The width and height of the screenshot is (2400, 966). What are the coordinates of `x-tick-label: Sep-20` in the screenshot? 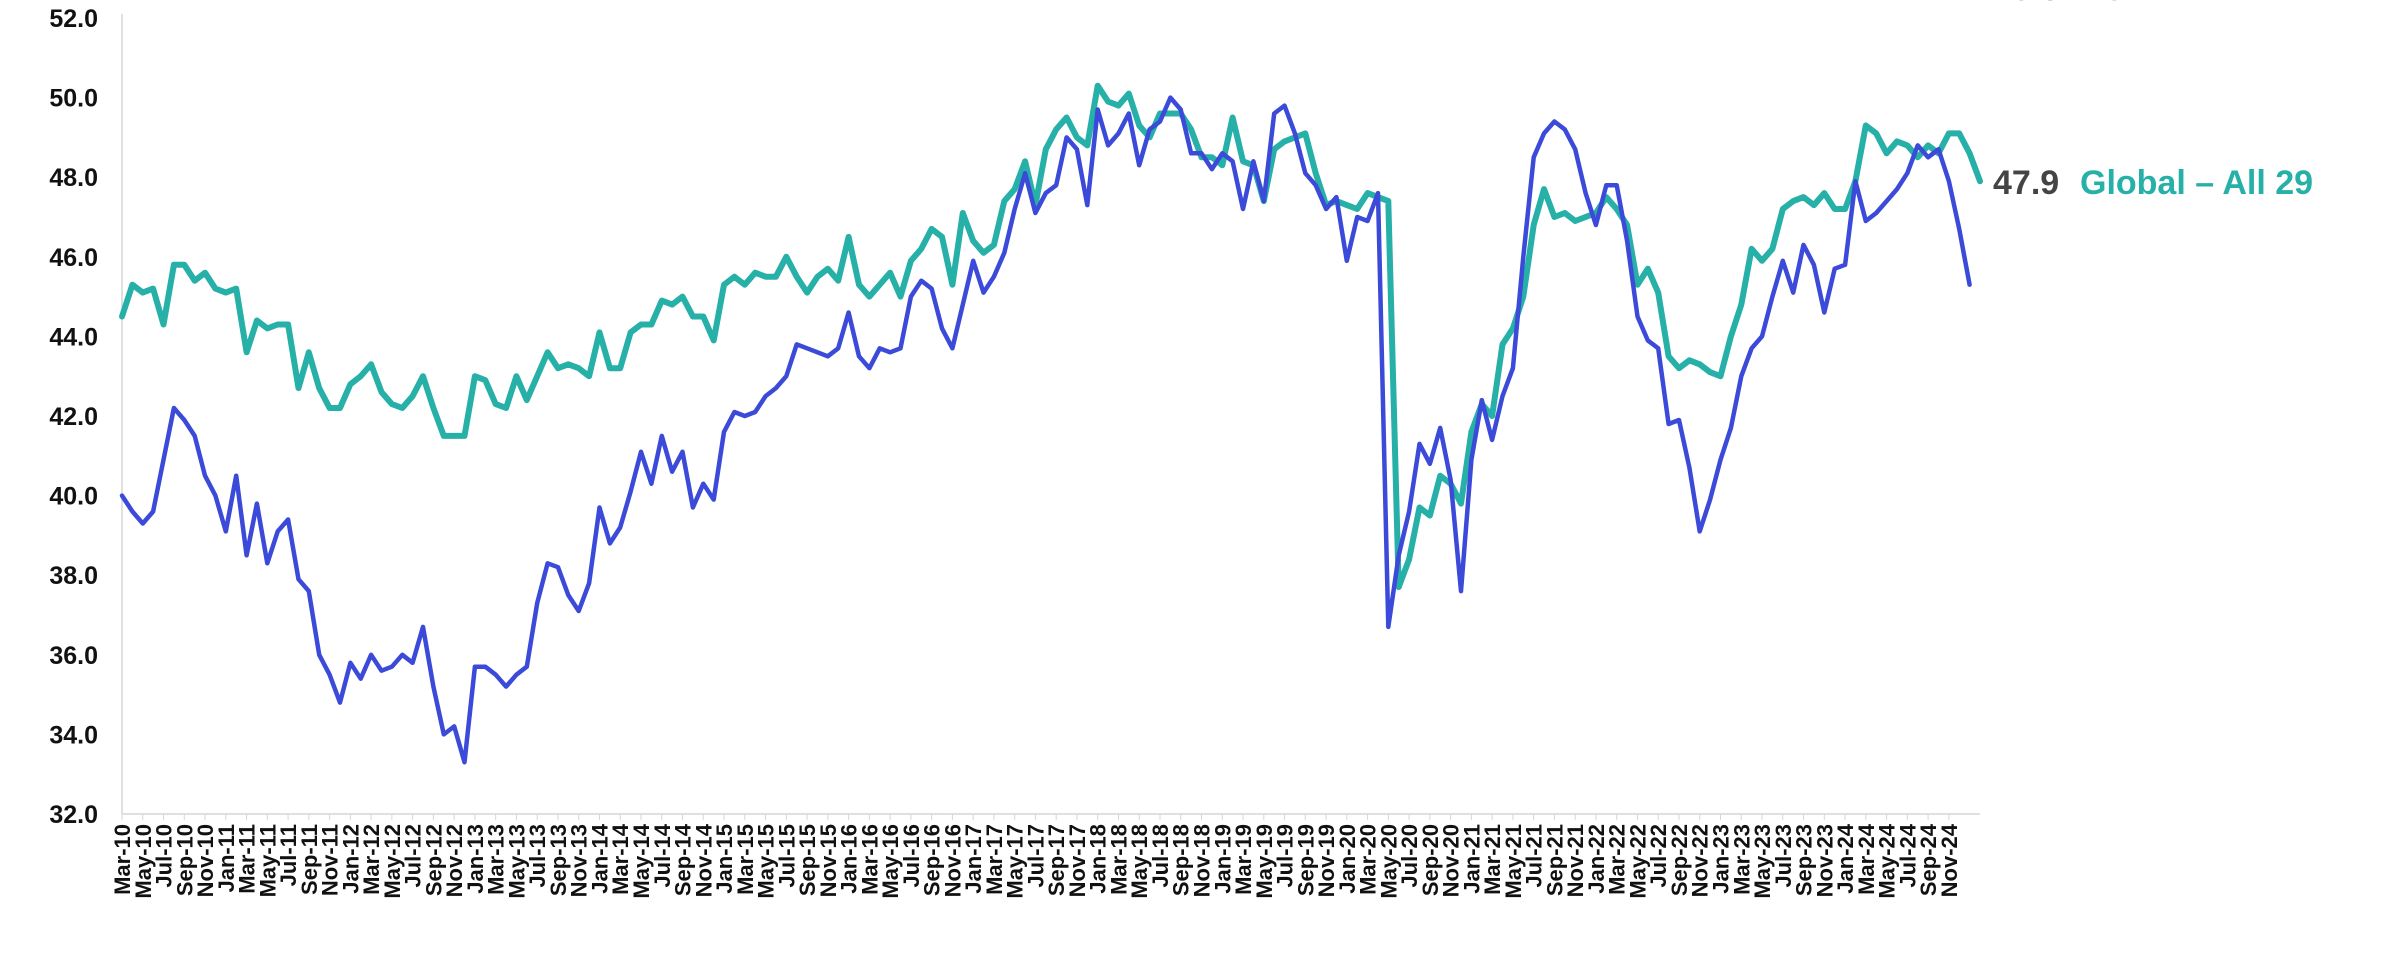 It's located at (1430, 860).